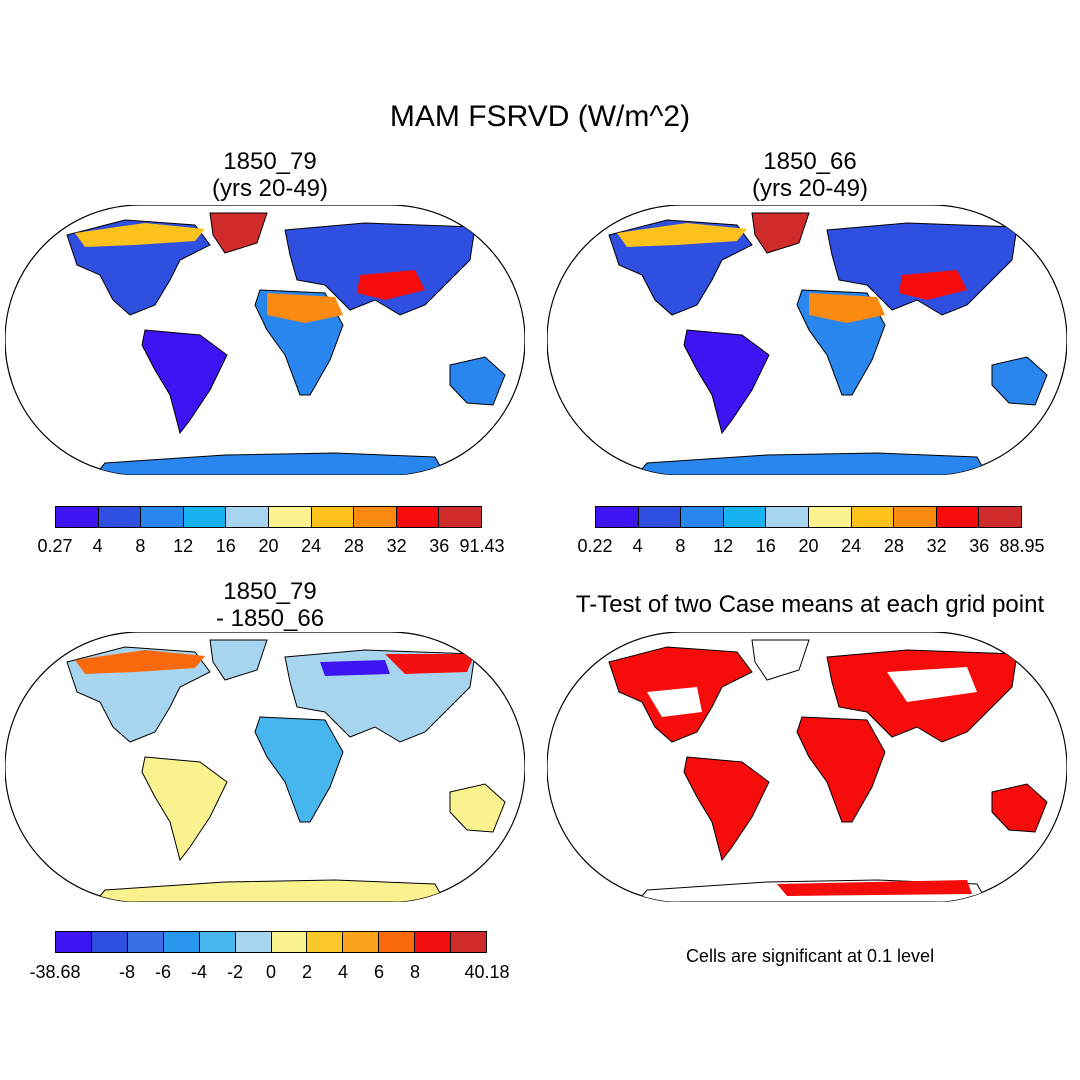  I want to click on panel1-colorbar-labels: 0.27 4 8 12 16 20 24 28 32 36 91.43, so click(270, 548).